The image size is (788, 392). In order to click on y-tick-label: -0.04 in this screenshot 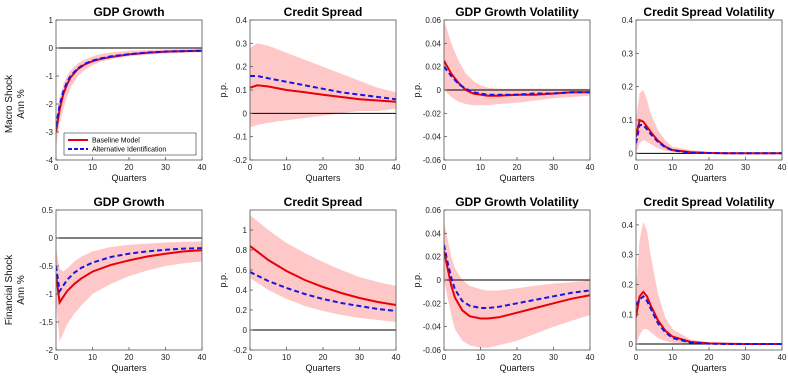, I will do `click(432, 327)`.